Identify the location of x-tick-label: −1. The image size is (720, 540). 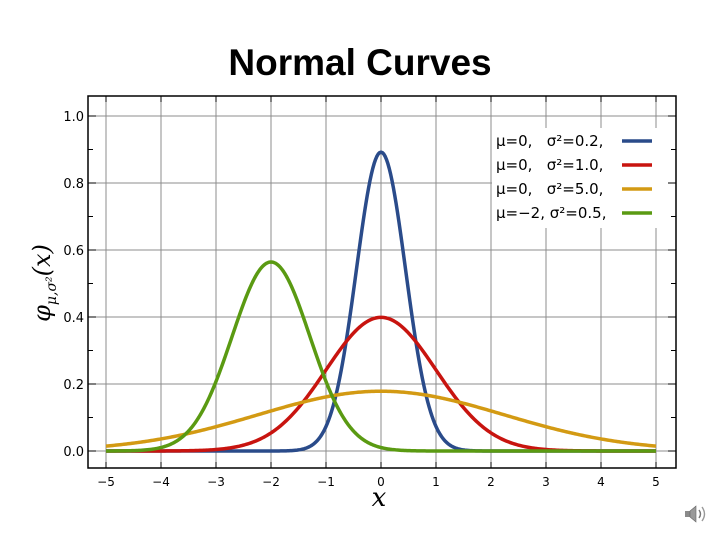
(326, 482).